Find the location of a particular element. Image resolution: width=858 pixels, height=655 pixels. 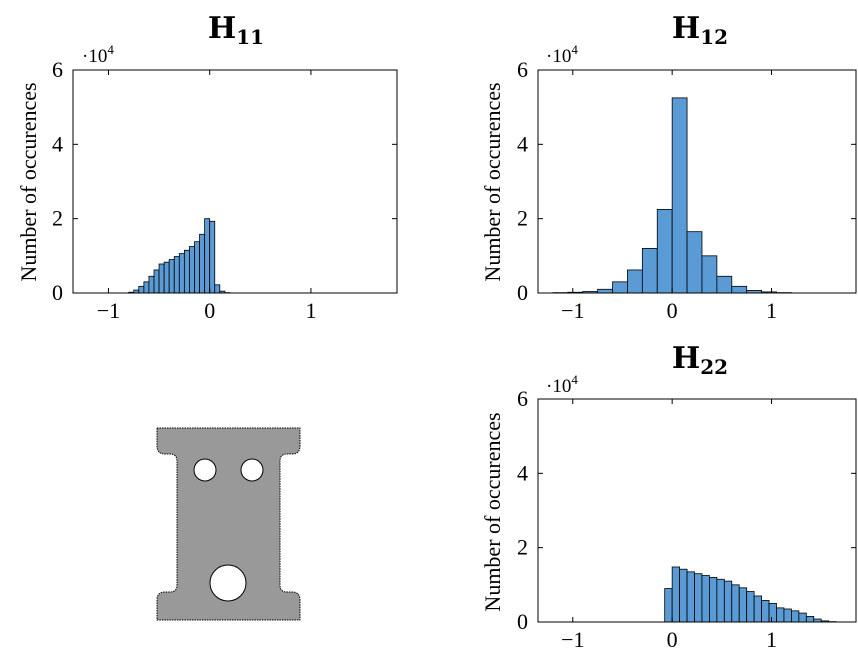

hole-bottom is located at coordinates (228, 583).